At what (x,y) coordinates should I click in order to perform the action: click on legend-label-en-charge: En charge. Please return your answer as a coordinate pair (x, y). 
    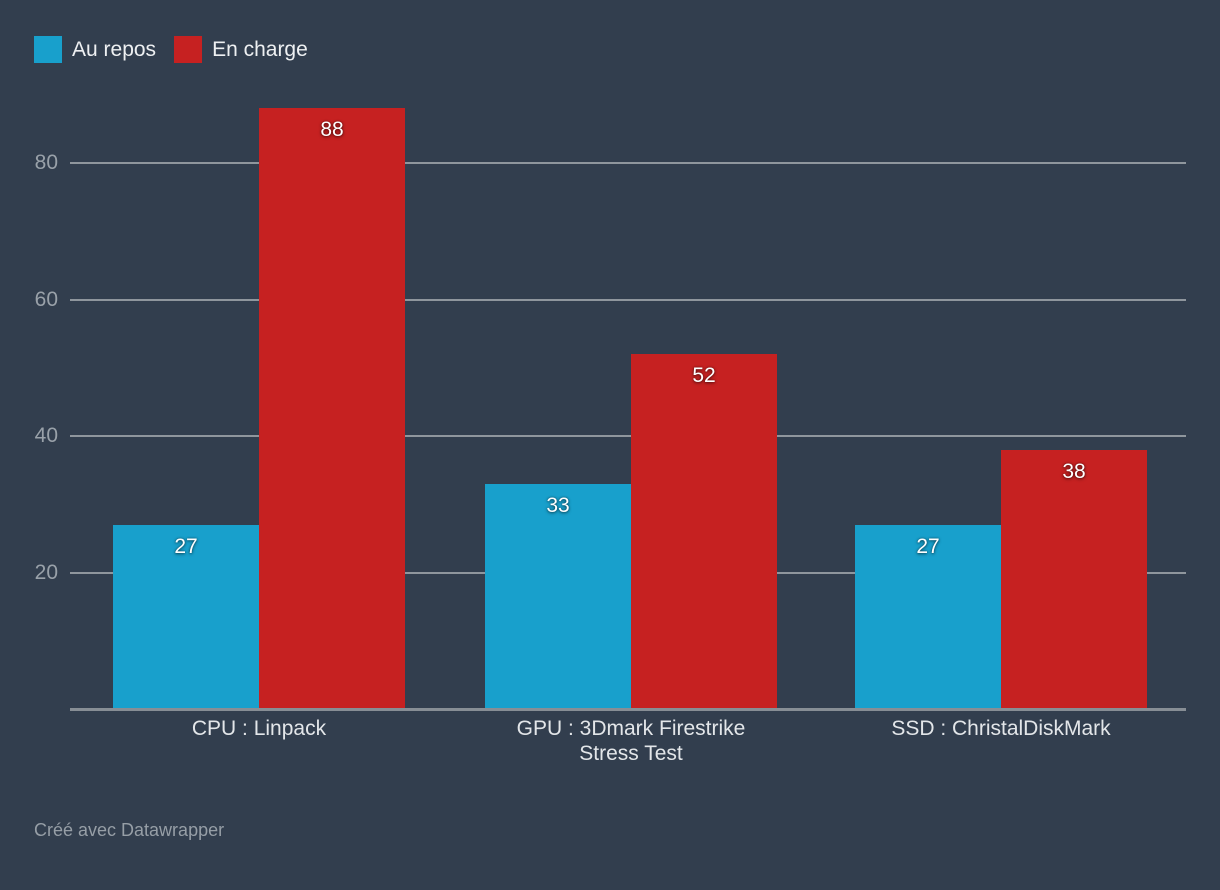
    Looking at the image, I should click on (260, 49).